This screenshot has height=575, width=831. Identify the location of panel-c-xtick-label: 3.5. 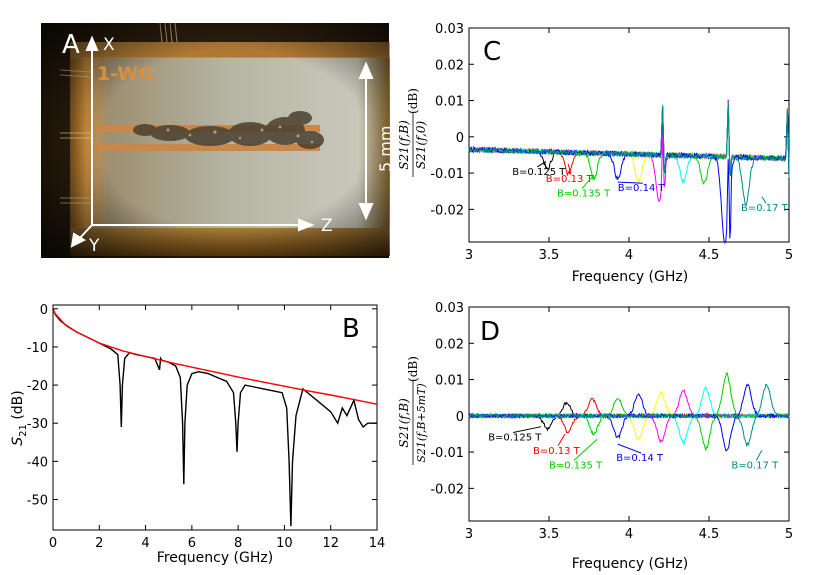
(549, 255).